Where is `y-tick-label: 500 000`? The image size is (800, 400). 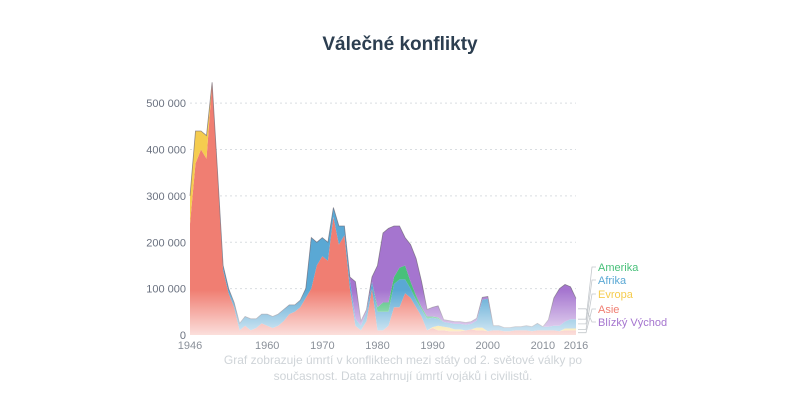
y-tick-label: 500 000 is located at coordinates (166, 104).